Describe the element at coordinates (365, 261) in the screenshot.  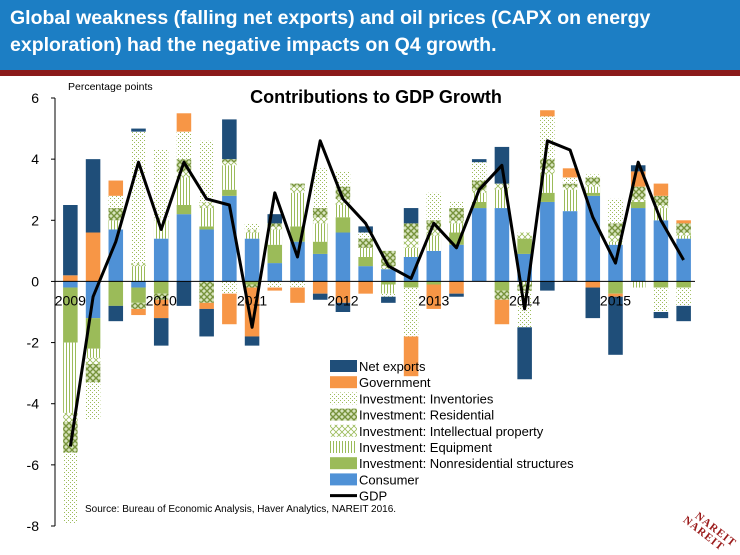
I see `bar-nonres_structures-2012Q2` at that location.